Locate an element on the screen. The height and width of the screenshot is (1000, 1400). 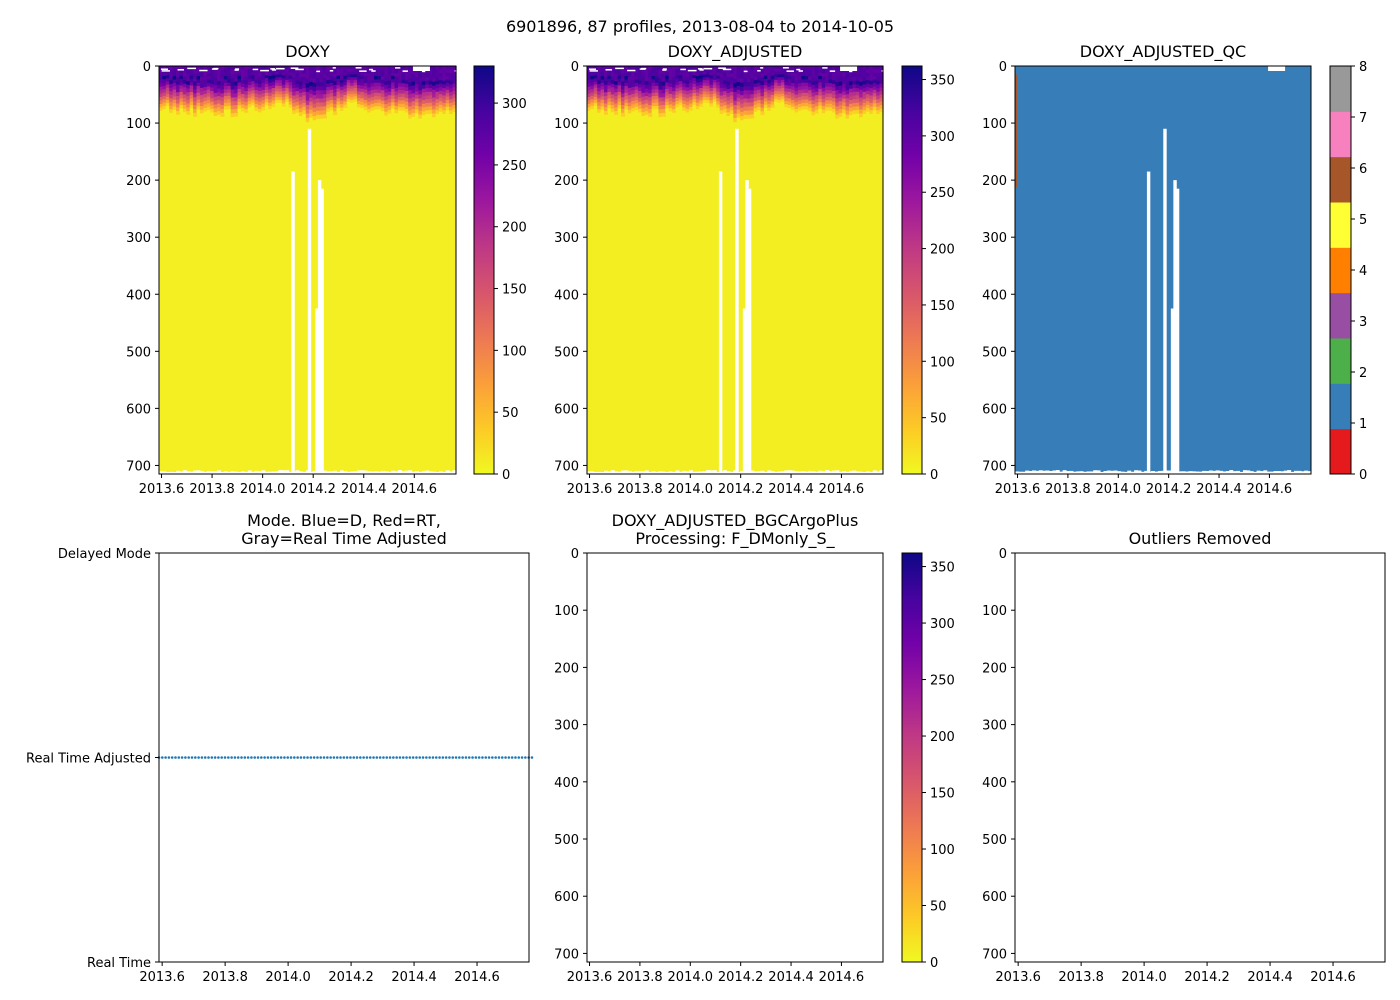
colorbar-segment is located at coordinates (1340, 134).